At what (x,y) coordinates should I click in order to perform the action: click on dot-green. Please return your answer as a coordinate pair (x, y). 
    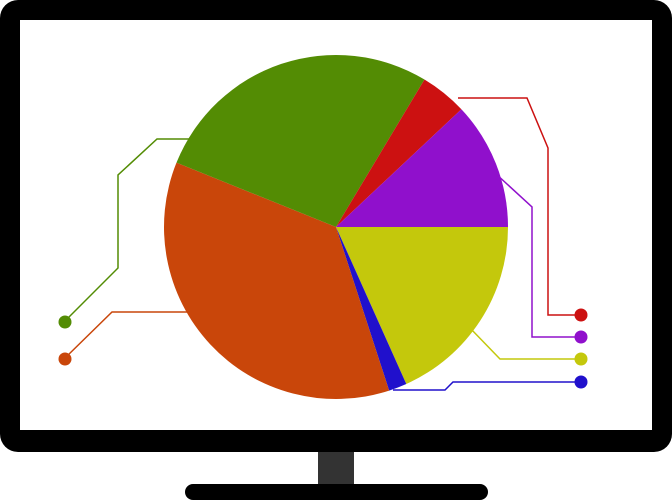
    Looking at the image, I should click on (65, 322).